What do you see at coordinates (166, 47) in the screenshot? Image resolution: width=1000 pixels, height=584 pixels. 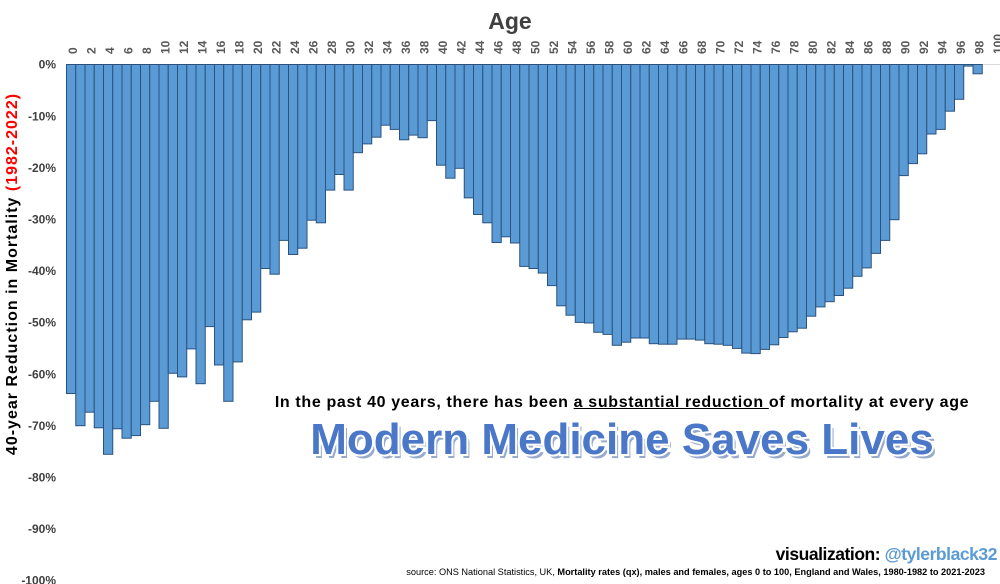 I see `svg-text: 10` at bounding box center [166, 47].